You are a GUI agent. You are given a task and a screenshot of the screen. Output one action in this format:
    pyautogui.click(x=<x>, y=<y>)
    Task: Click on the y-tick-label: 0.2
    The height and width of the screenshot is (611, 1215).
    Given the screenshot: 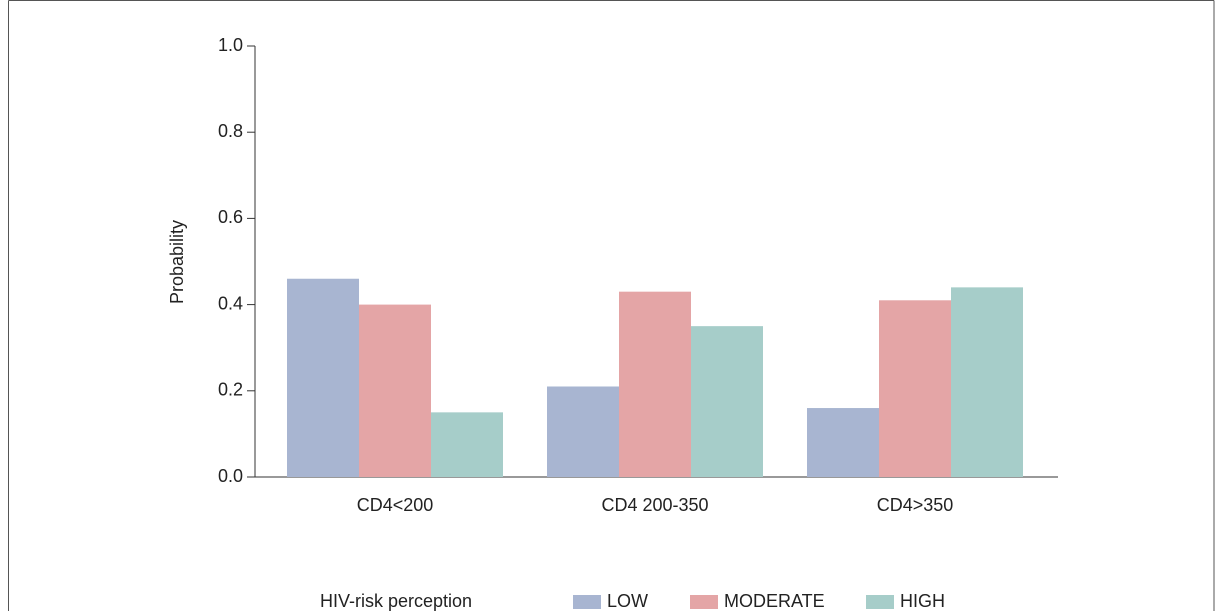 What is the action you would take?
    pyautogui.click(x=230, y=390)
    